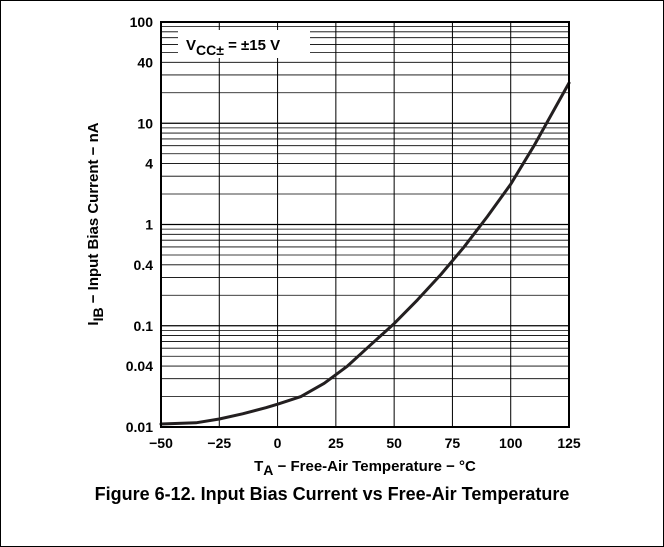 The width and height of the screenshot is (664, 547). Describe the element at coordinates (149, 225) in the screenshot. I see `y-tick-label: 1` at that location.